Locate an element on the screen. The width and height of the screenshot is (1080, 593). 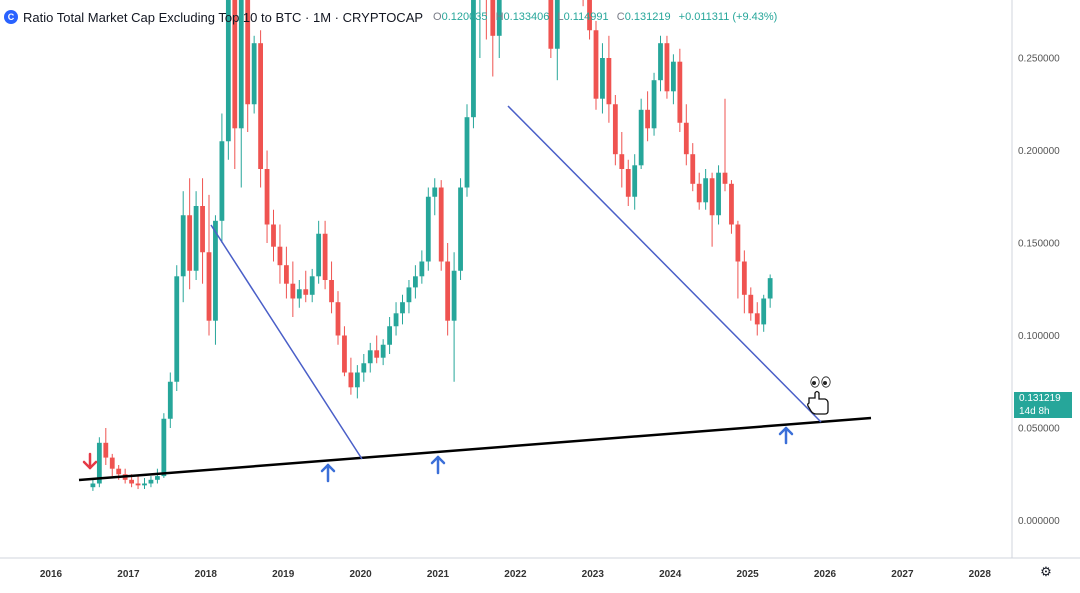
resistance-trendline is located at coordinates (286, 342).